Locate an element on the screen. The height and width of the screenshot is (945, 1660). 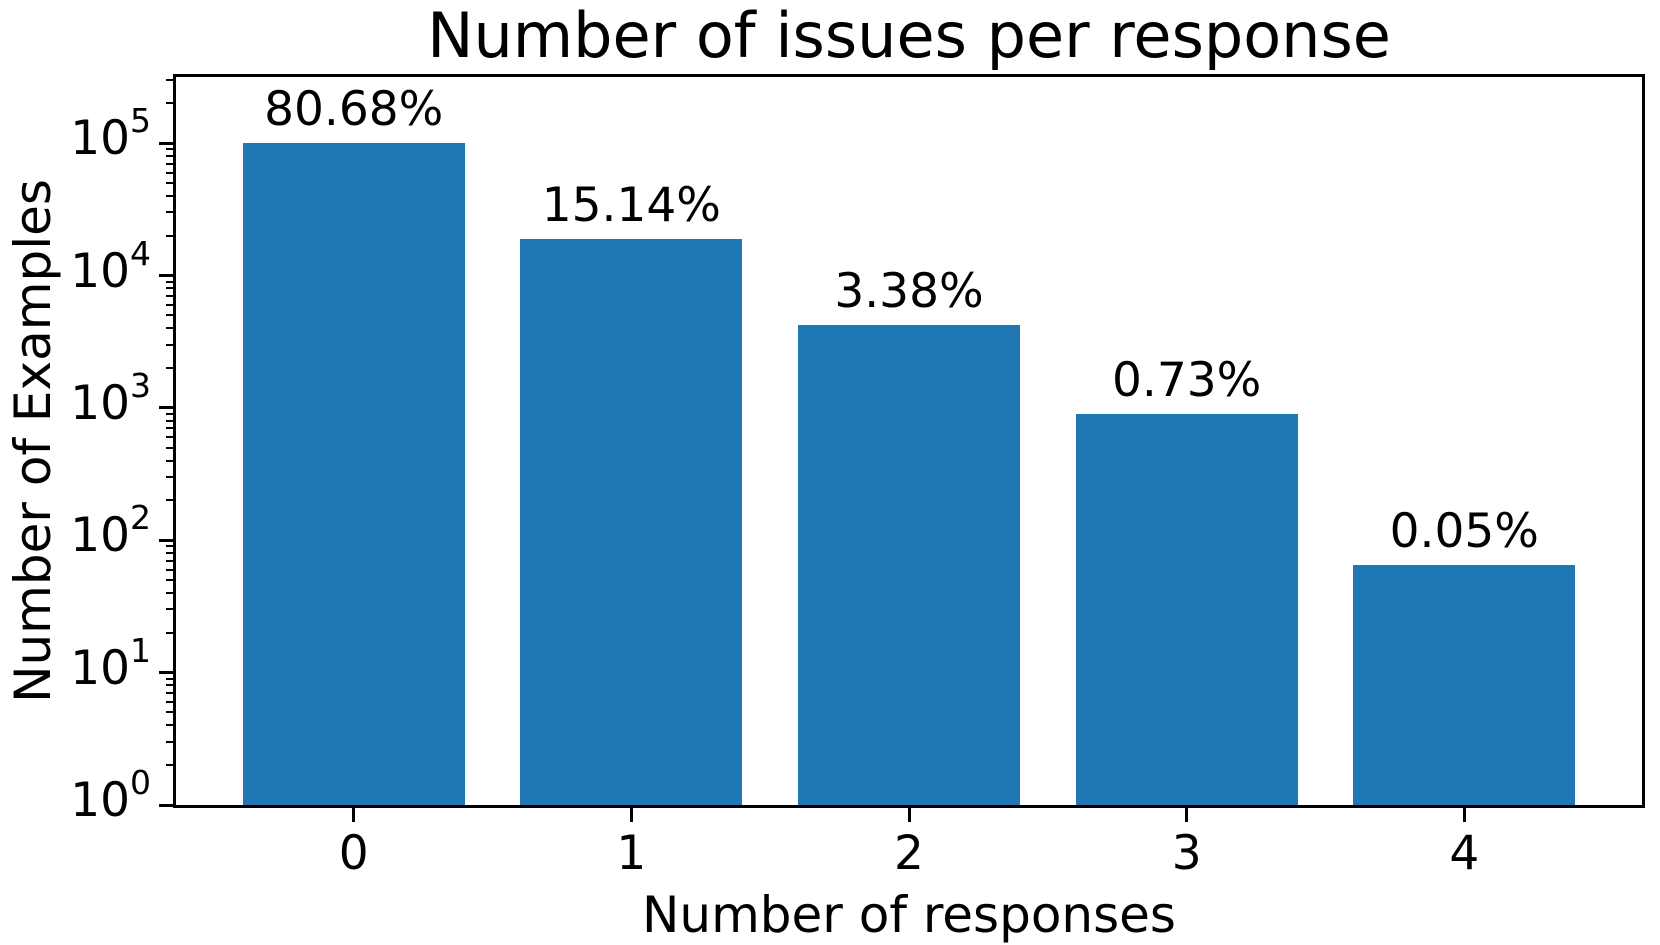
bar-value-label: 15.14% is located at coordinates (631, 206).